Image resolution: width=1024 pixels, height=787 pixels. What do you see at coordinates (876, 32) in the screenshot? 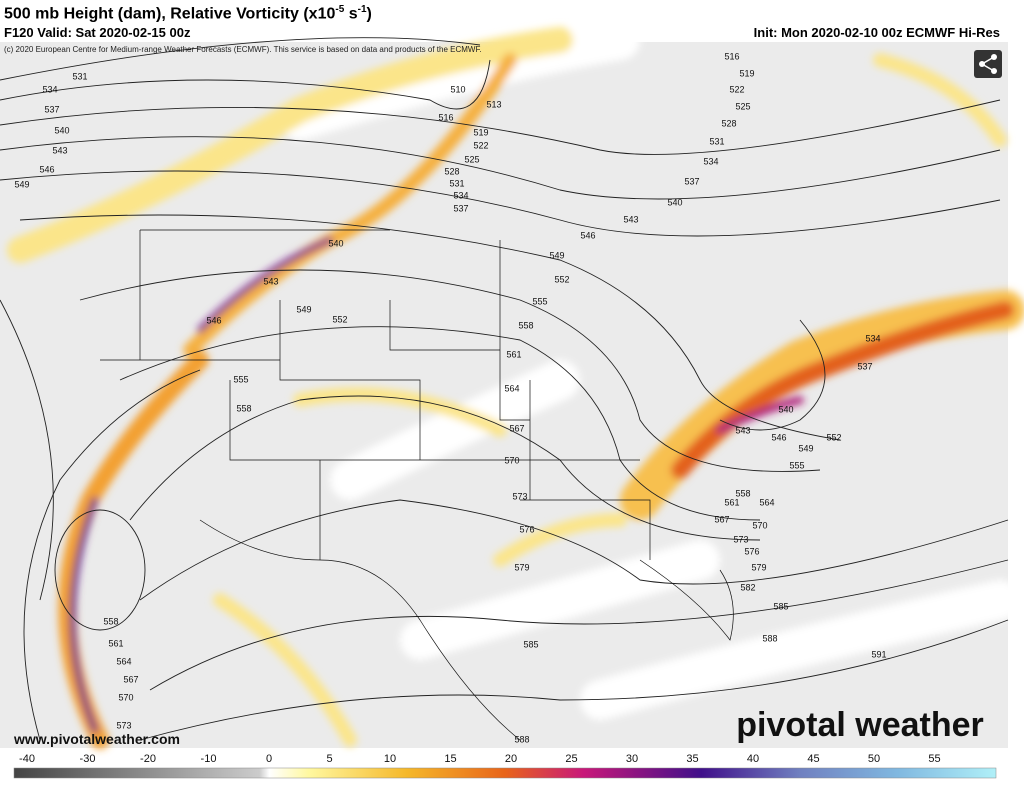
I see `init-time: Init: Mon 2020-02-10 00z ECMWF Hi-Res` at bounding box center [876, 32].